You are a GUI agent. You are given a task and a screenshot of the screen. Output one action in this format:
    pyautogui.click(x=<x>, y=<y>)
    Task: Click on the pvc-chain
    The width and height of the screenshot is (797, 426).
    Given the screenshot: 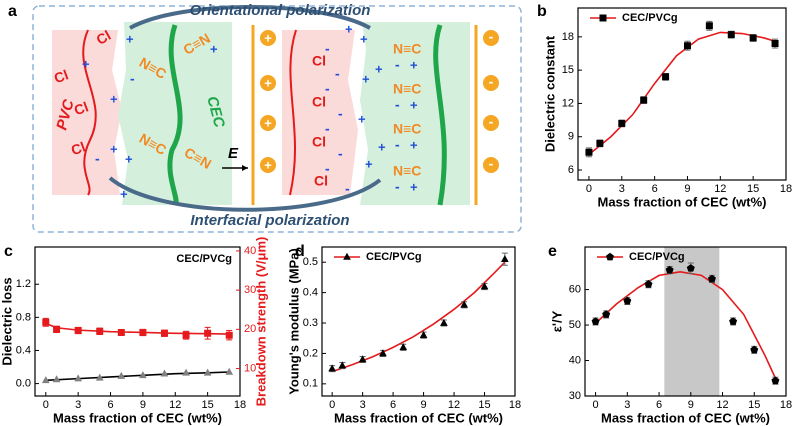 What is the action you would take?
    pyautogui.click(x=89, y=112)
    